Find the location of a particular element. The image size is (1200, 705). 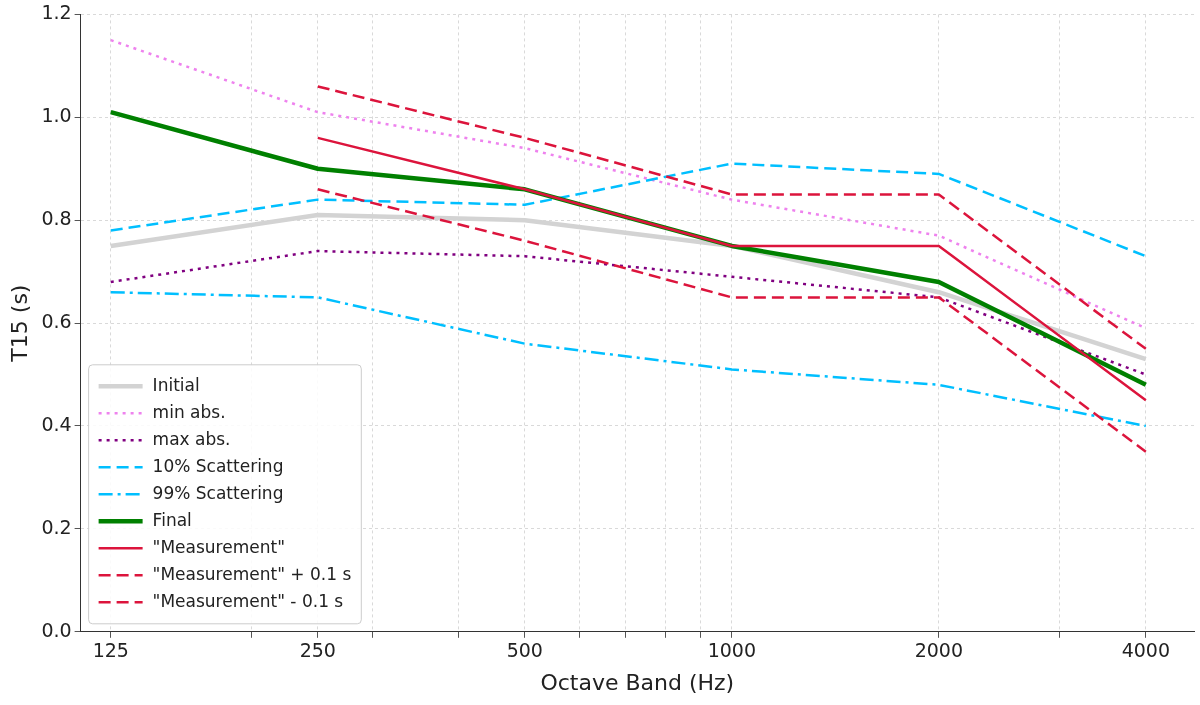

legend-label: Final is located at coordinates (172, 519).